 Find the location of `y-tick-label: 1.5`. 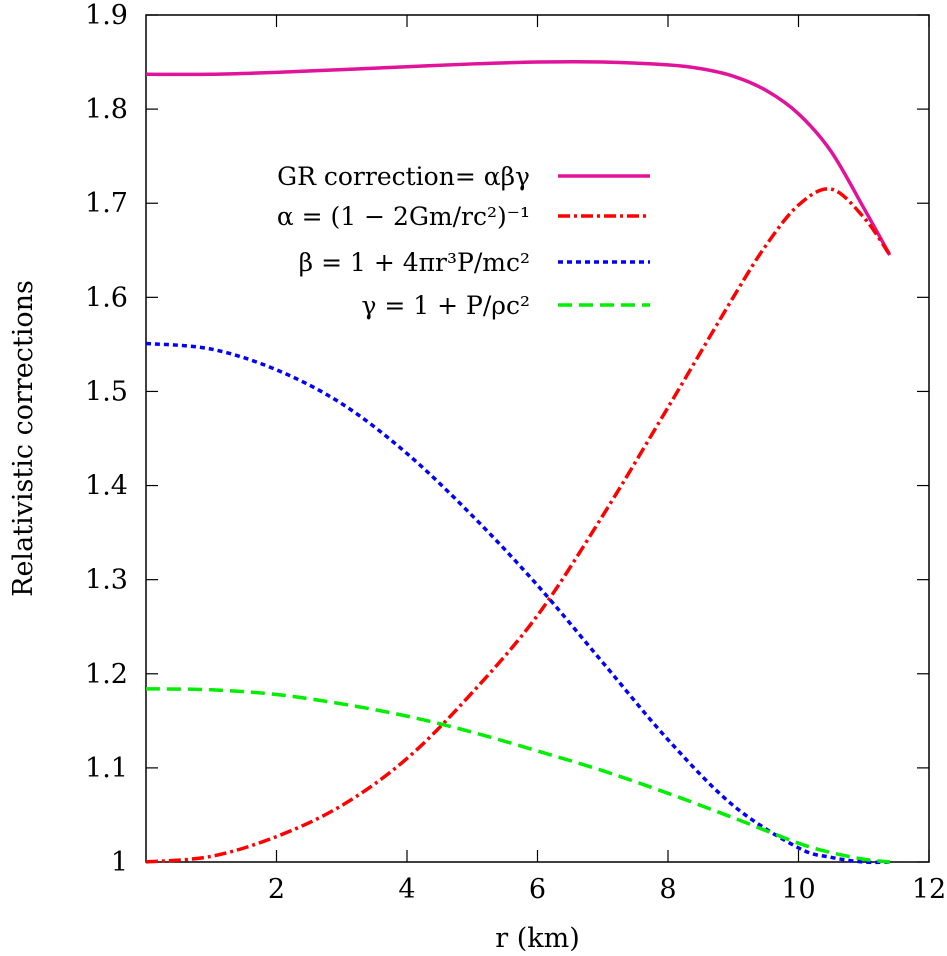

y-tick-label: 1.5 is located at coordinates (106, 391).